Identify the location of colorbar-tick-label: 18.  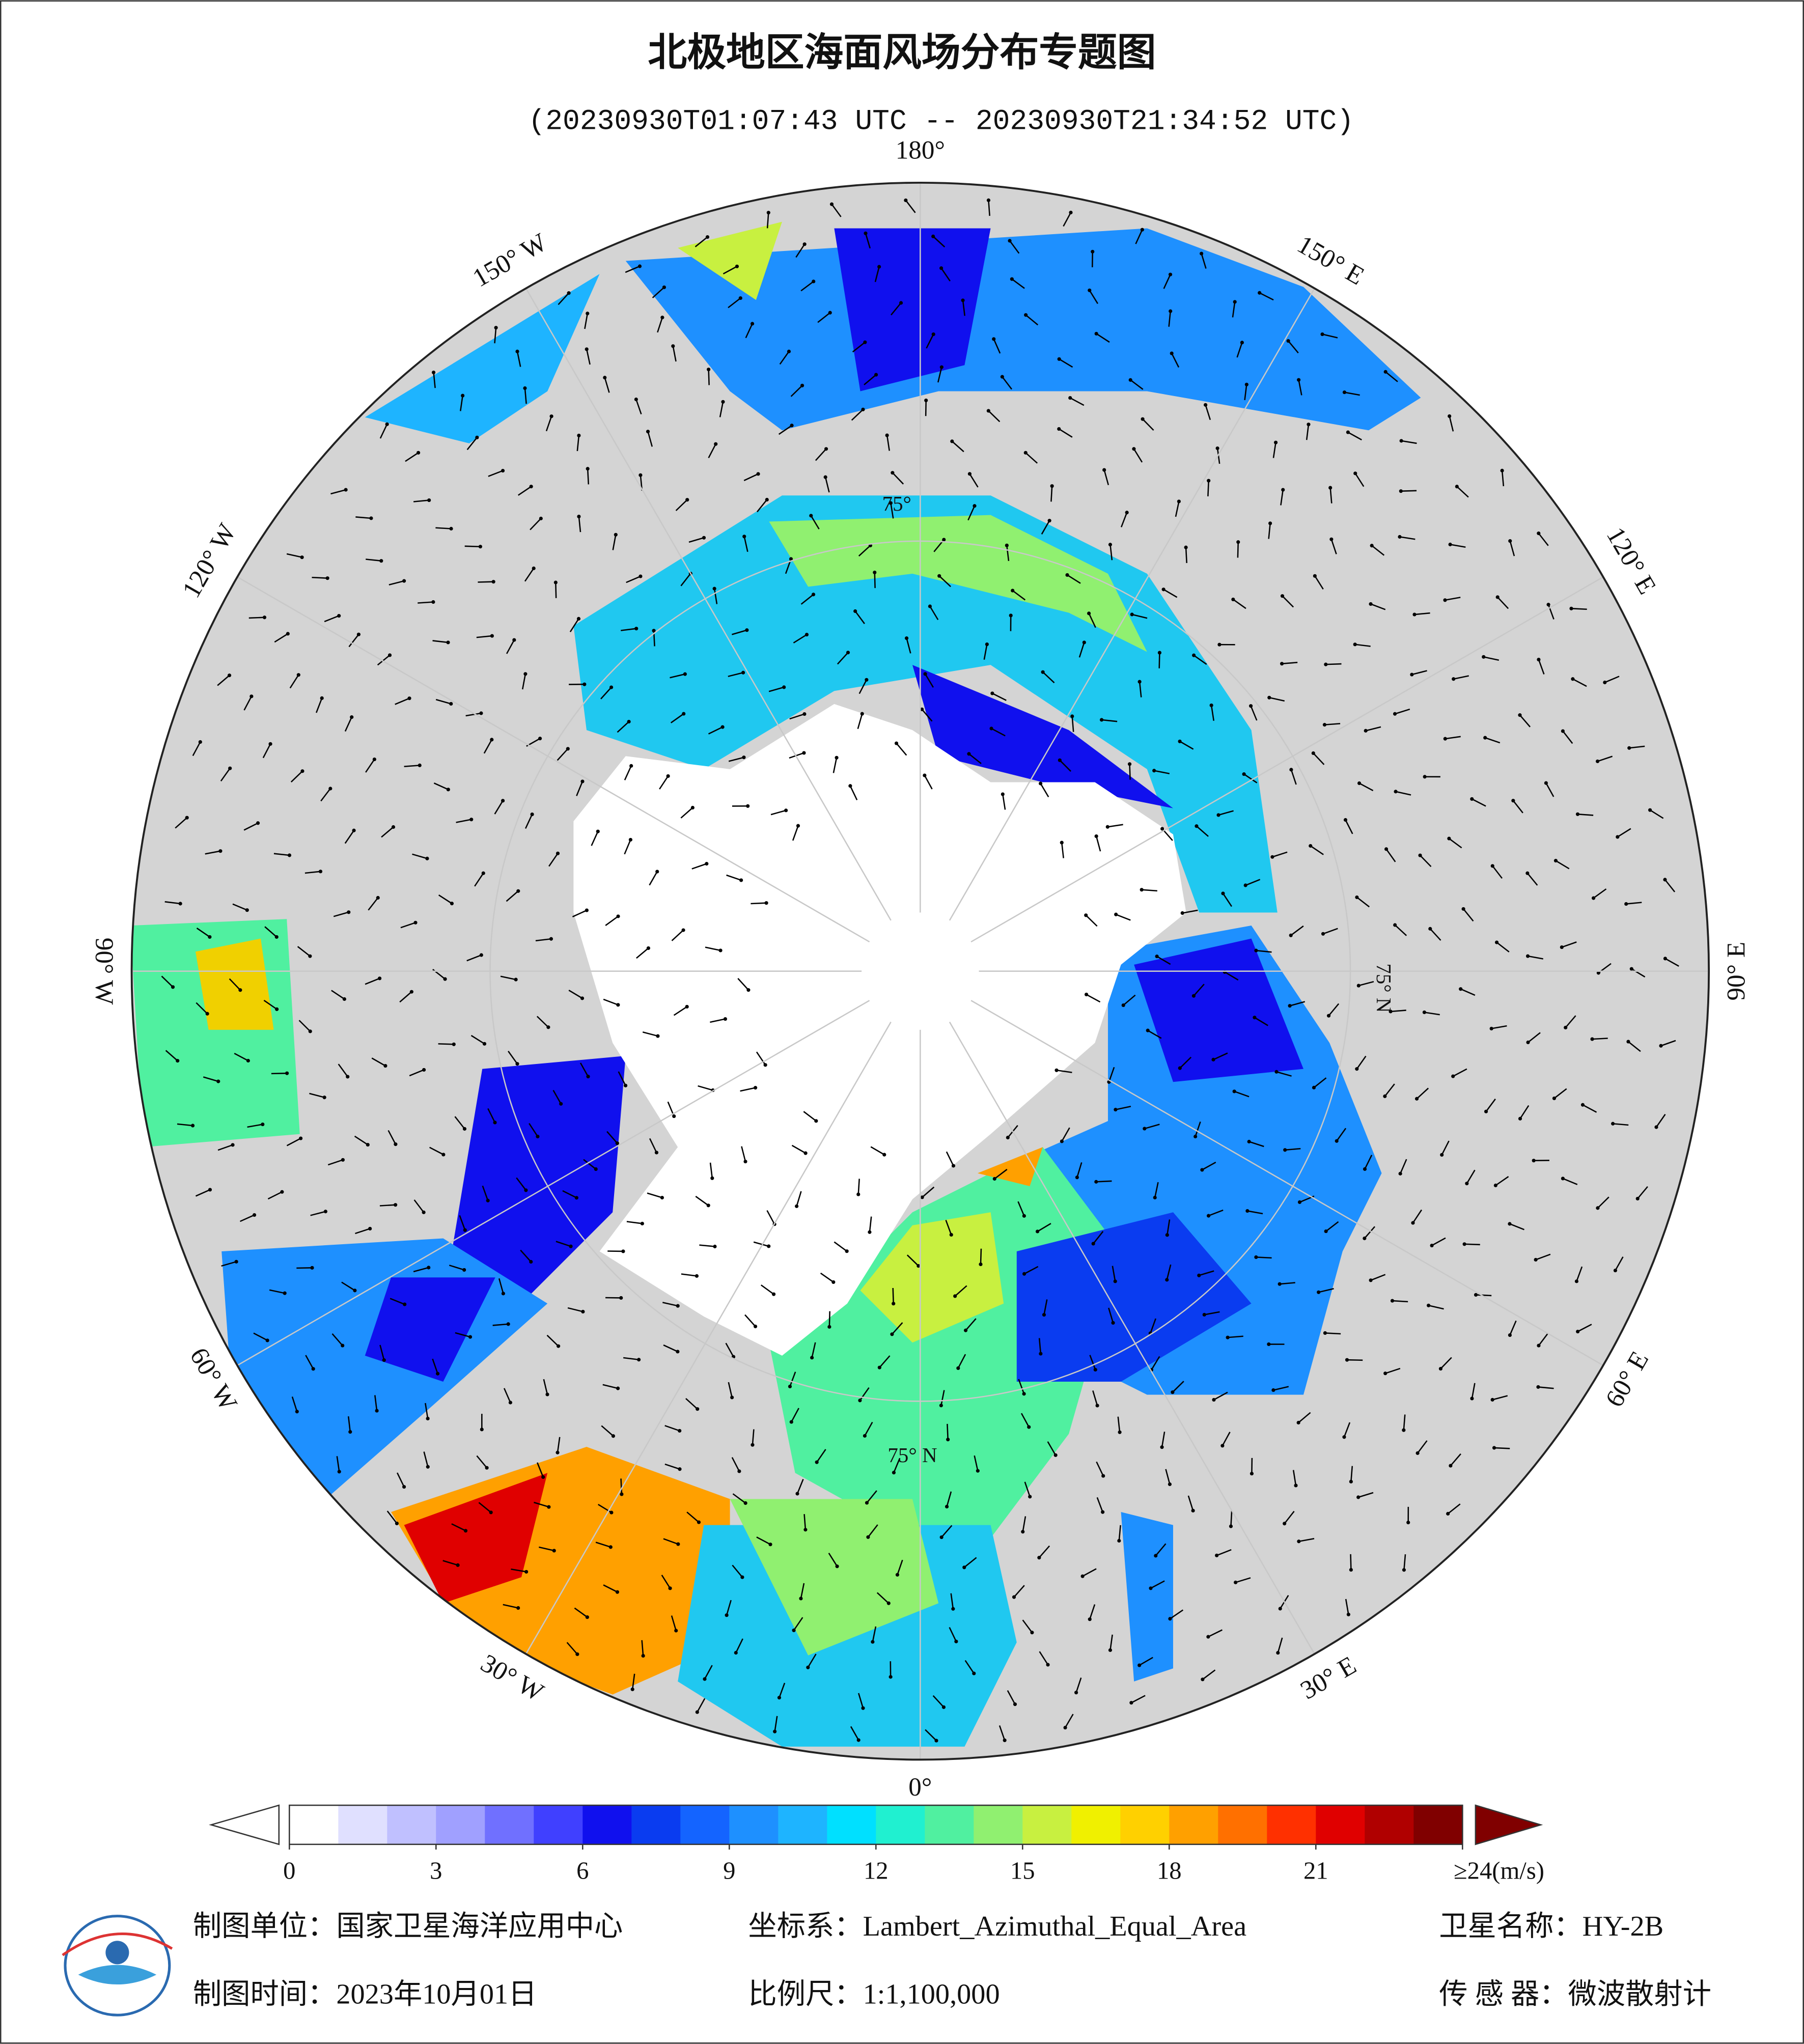
(1169, 1870).